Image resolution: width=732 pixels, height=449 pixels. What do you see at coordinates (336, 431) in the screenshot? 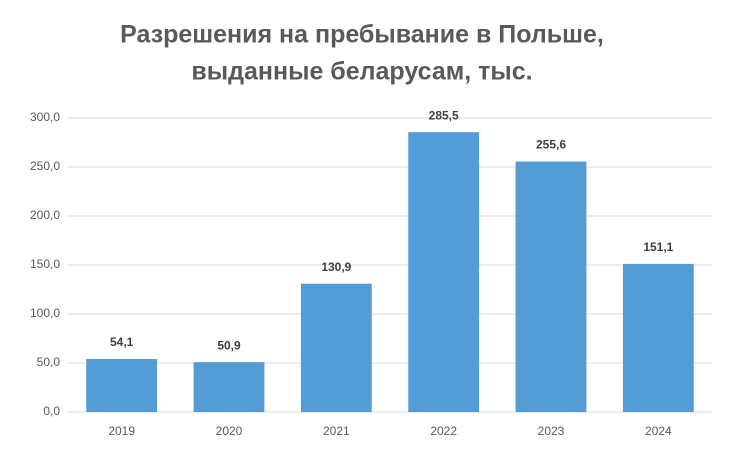
I see `x-tick-label: 2021` at bounding box center [336, 431].